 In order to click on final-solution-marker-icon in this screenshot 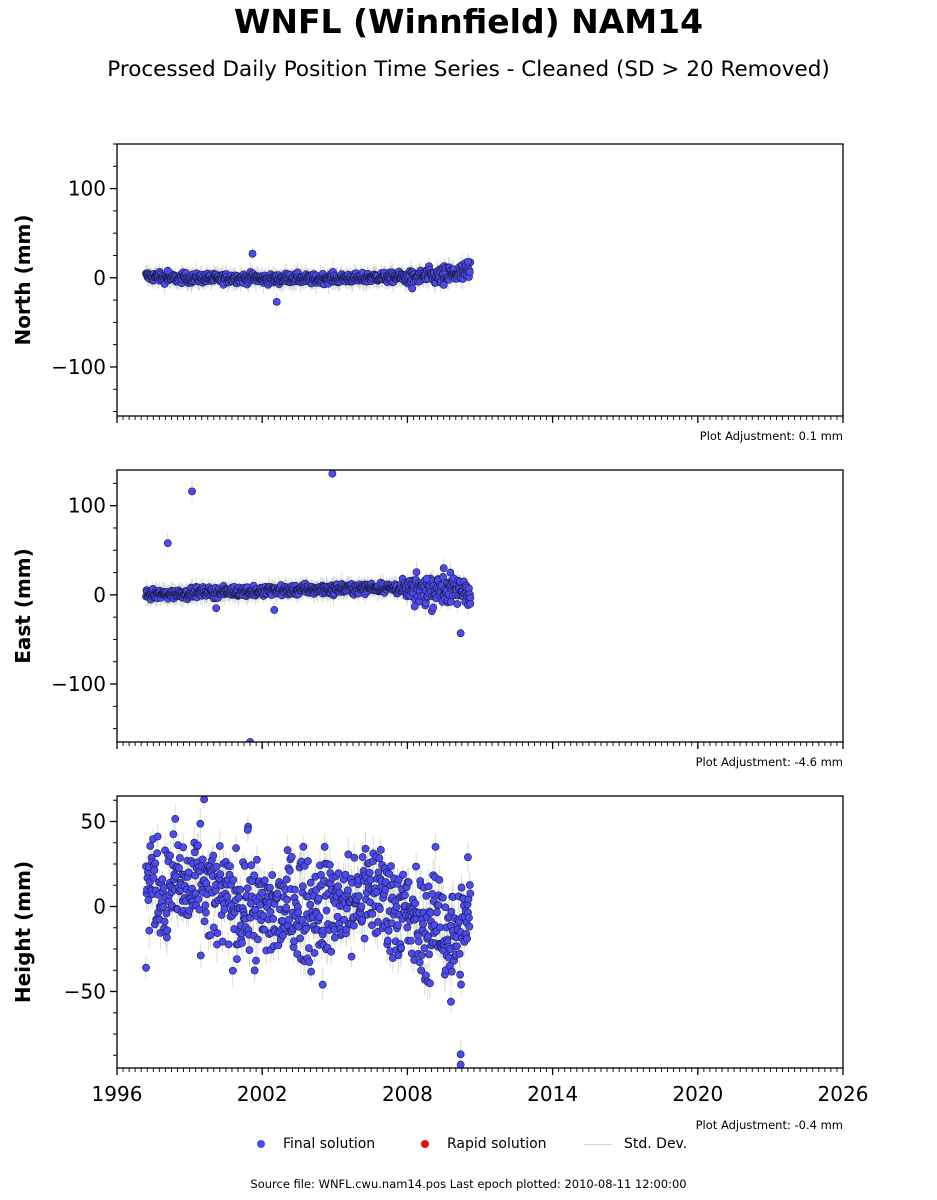, I will do `click(261, 1144)`.